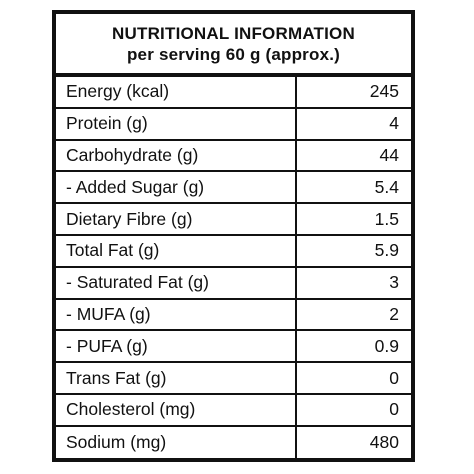  Describe the element at coordinates (233, 157) in the screenshot. I see `table-row: Carbohydrate (g) 44` at that location.